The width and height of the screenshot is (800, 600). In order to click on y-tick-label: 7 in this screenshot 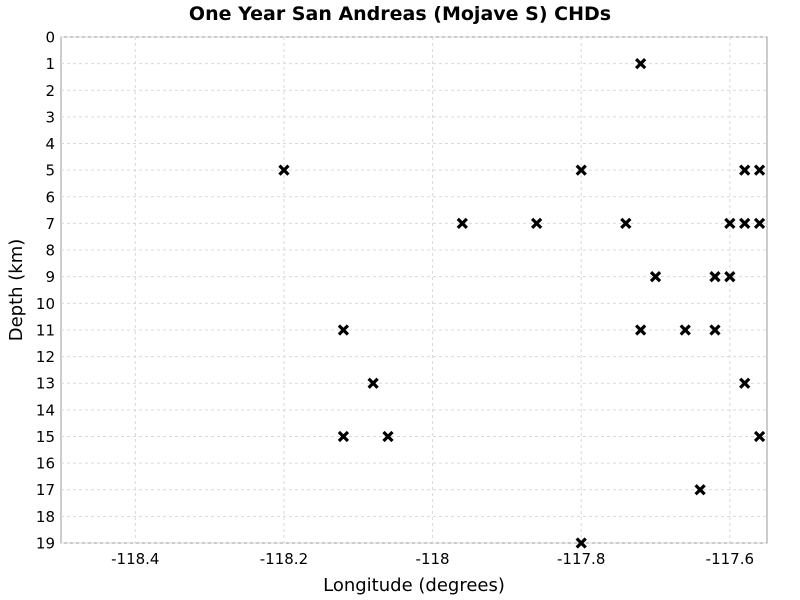, I will do `click(50, 224)`.